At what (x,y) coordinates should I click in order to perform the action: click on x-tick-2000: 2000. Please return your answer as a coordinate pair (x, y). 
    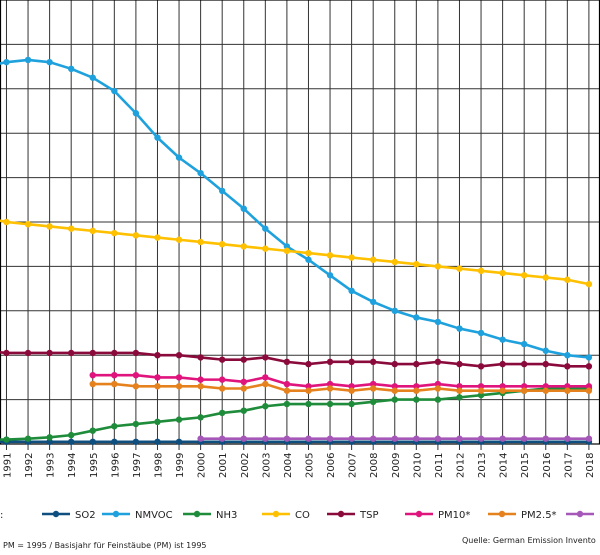
    Looking at the image, I should click on (202, 465).